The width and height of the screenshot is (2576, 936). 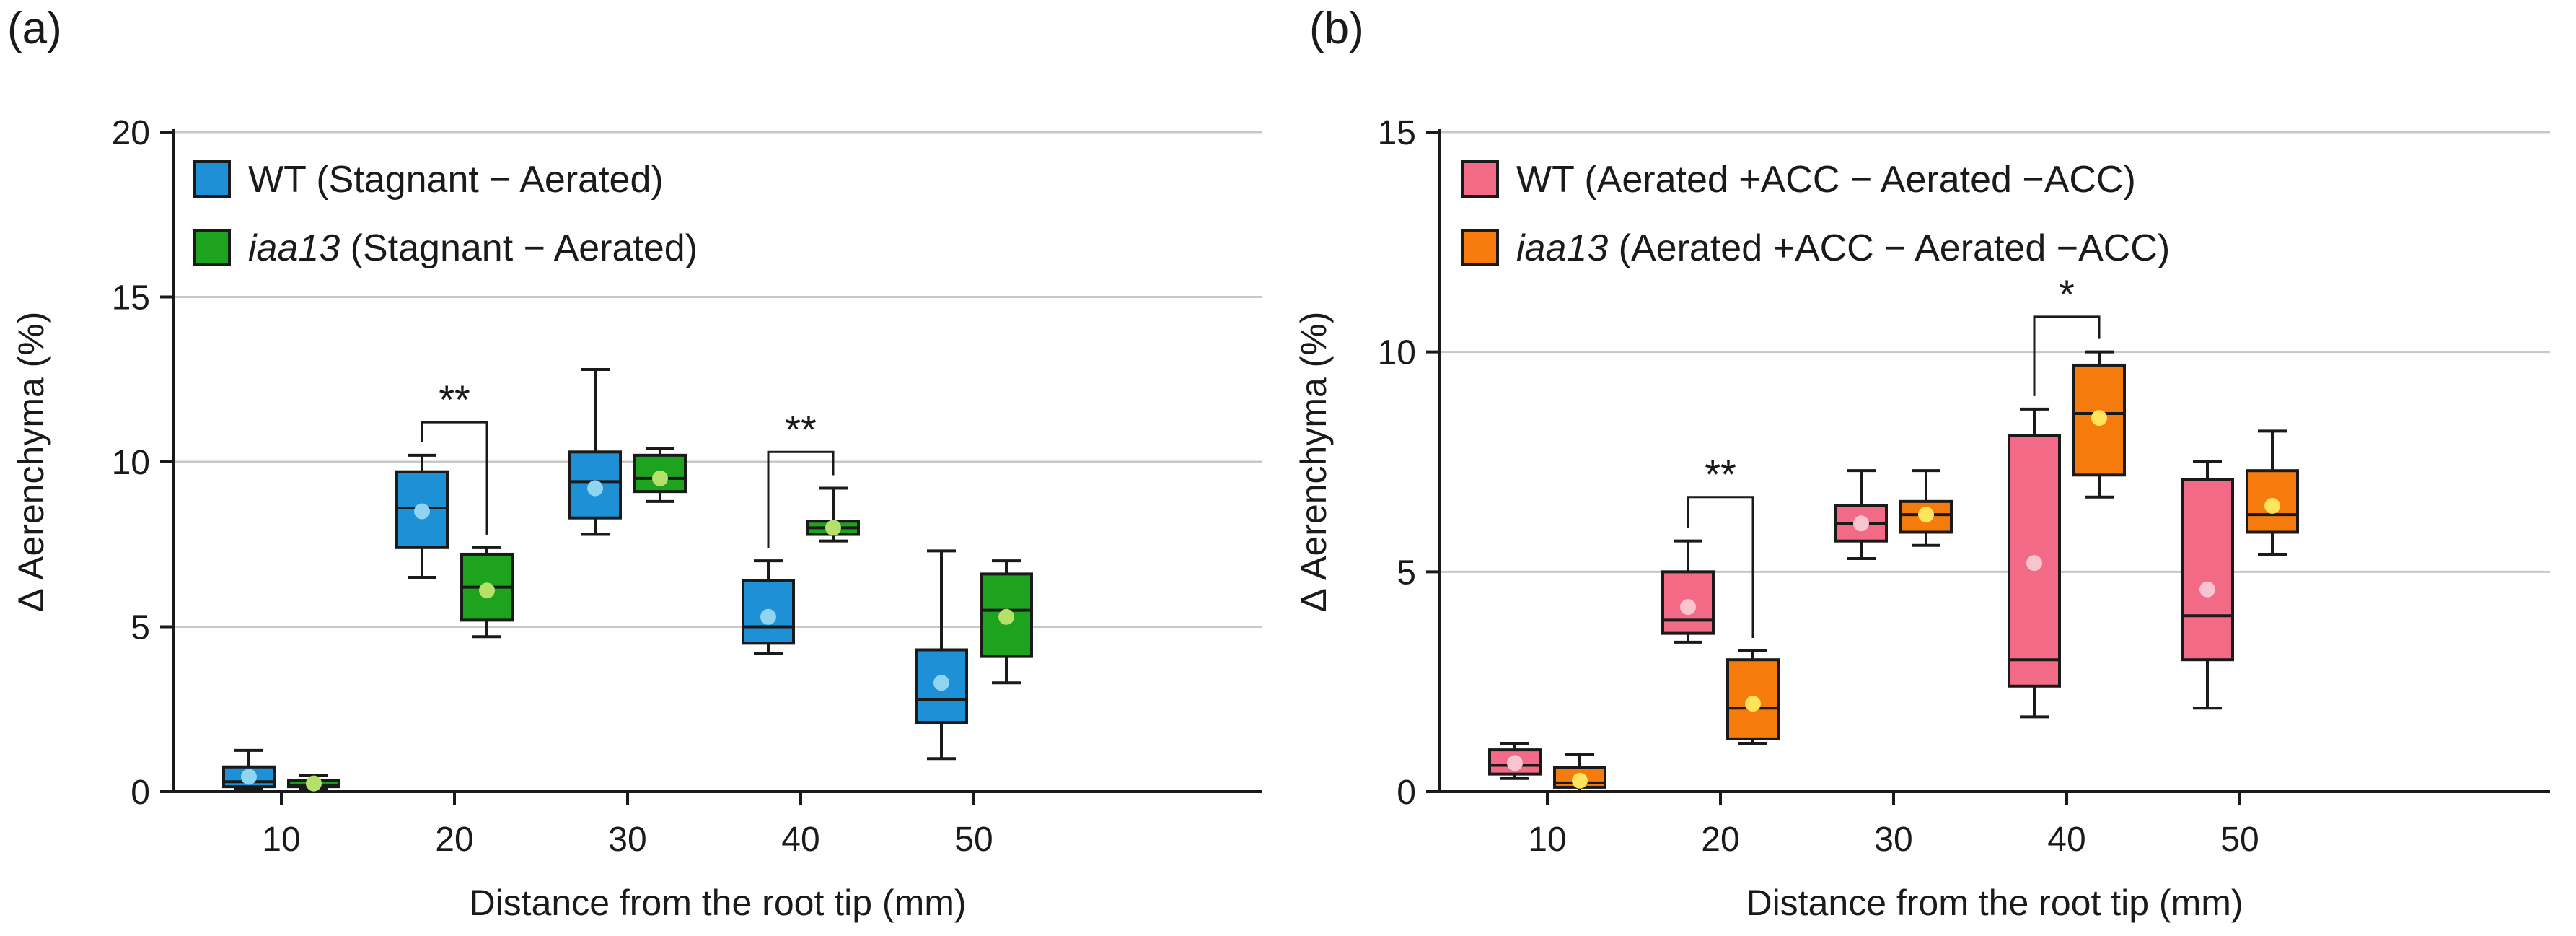 What do you see at coordinates (31, 462) in the screenshot?
I see `panel-a-y-axis-label: Δ Aerenchyma (%)` at bounding box center [31, 462].